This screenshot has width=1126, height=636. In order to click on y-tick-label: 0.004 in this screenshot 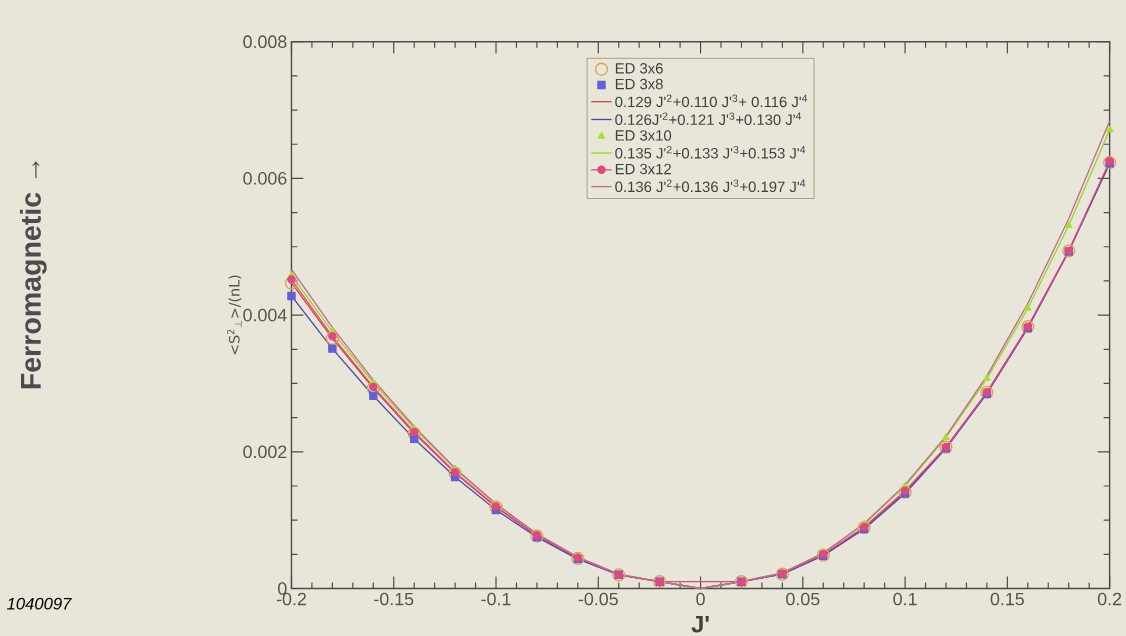, I will do `click(265, 315)`.